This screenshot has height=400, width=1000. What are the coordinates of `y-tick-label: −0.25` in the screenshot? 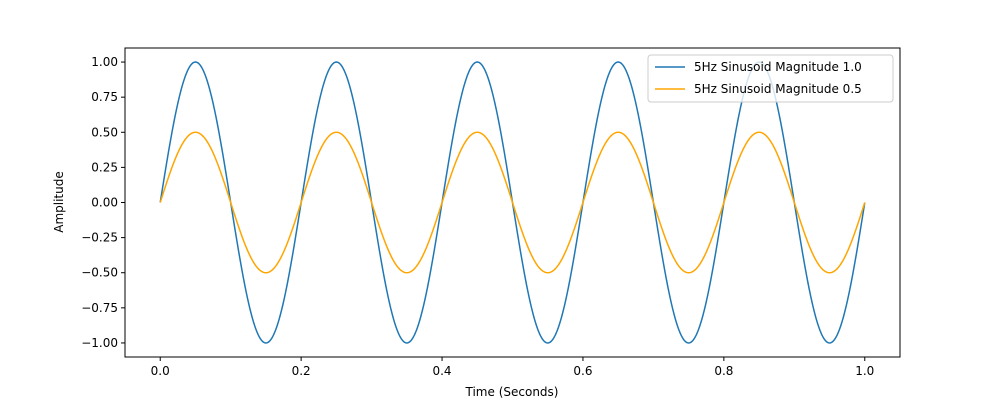 It's located at (99, 238).